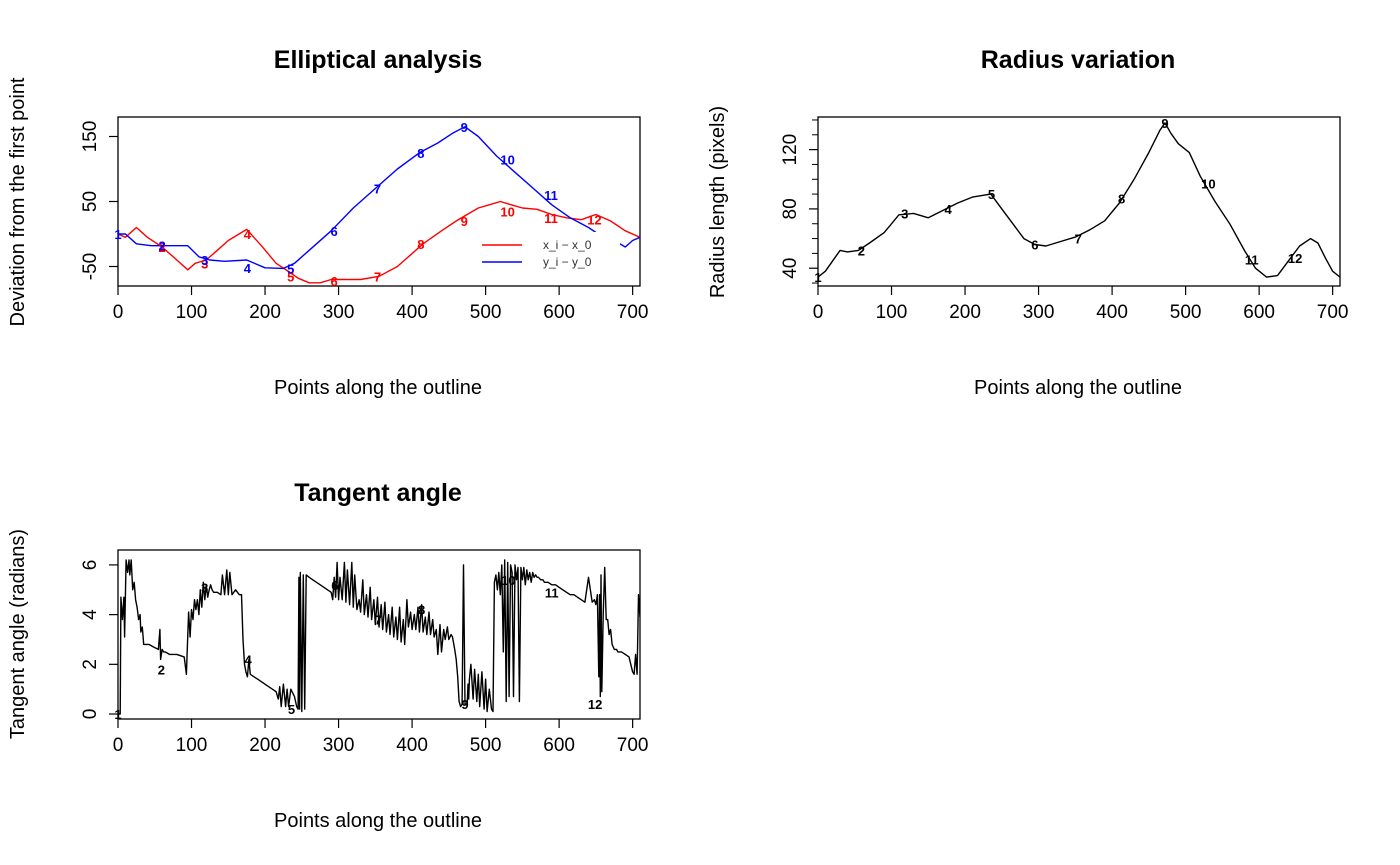 The height and width of the screenshot is (865, 1400). I want to click on elliptical-x-tick-label: 100, so click(192, 312).